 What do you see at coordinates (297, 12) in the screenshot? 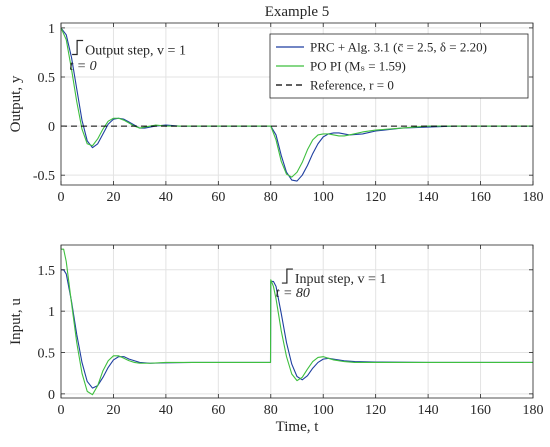
I see `chart-title: Example 5` at bounding box center [297, 12].